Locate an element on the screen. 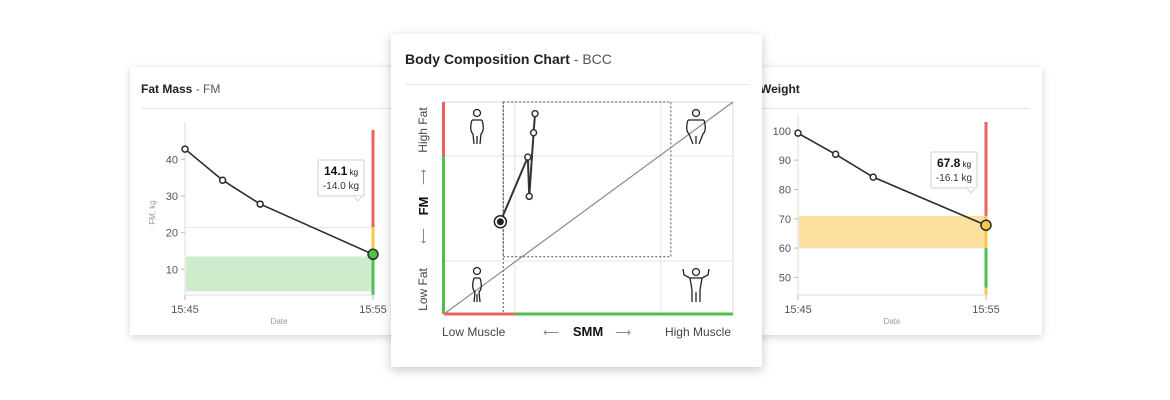  y-axis-label: FM, kg is located at coordinates (152, 212).